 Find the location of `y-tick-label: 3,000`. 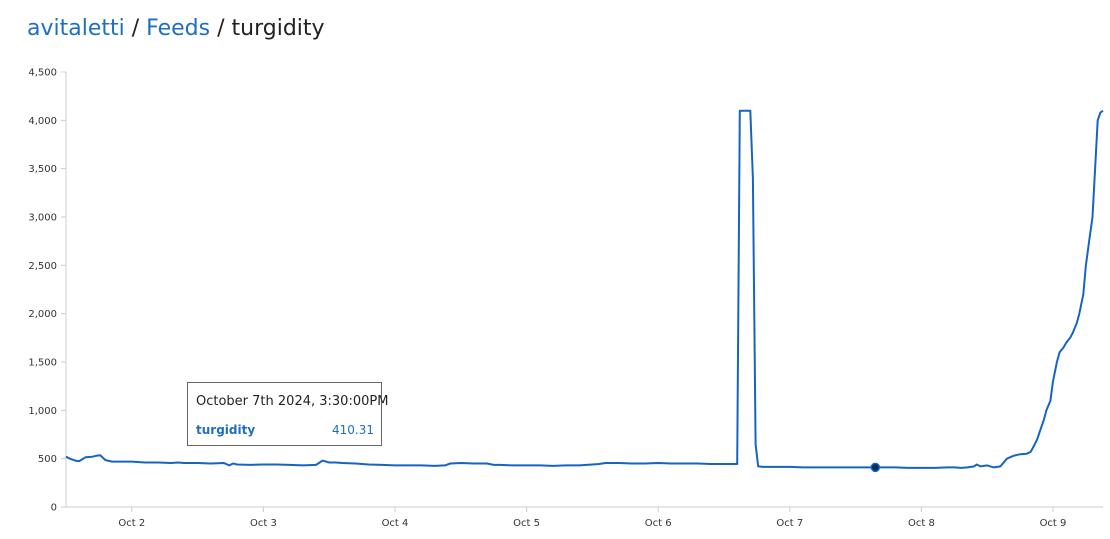

y-tick-label: 3,000 is located at coordinates (42, 218).